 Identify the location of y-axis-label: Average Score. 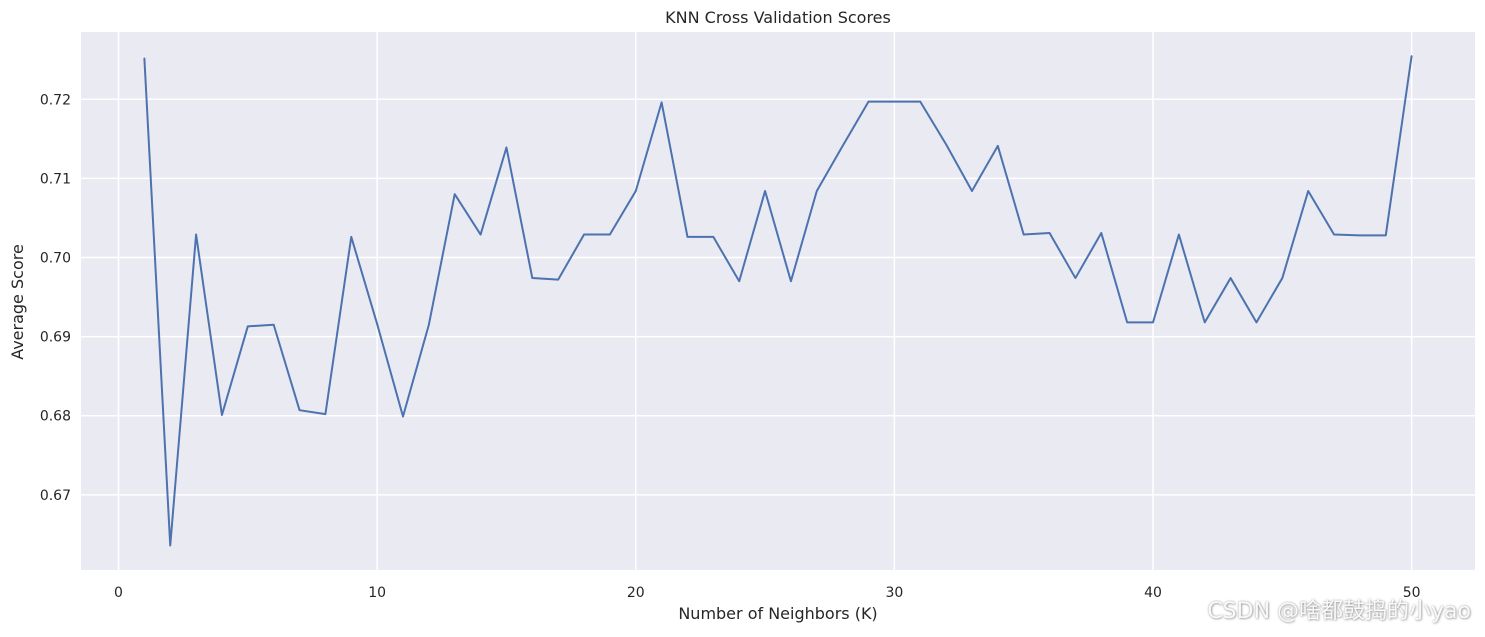
(17, 302).